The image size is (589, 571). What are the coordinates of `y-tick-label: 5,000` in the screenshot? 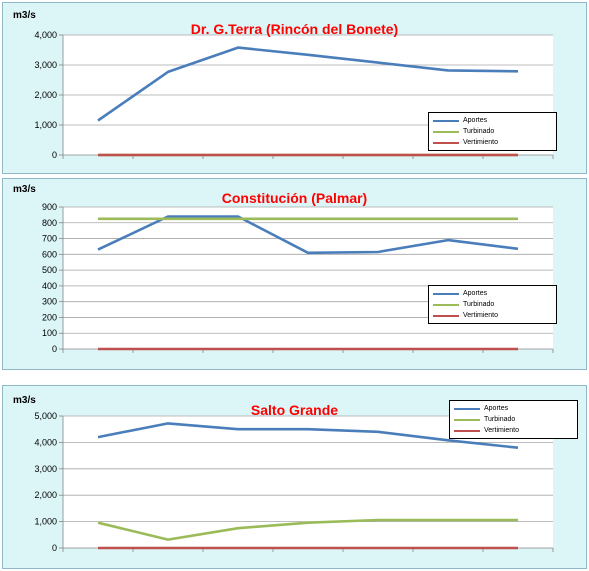 It's located at (45, 416).